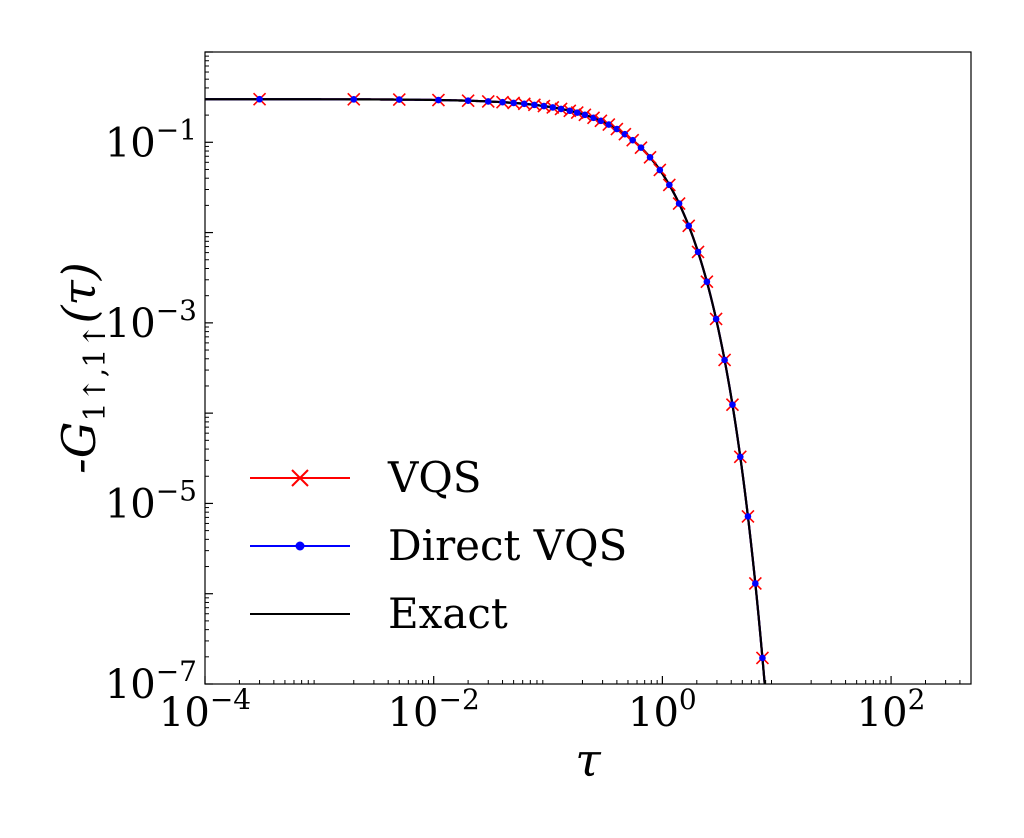  Describe the element at coordinates (151, 320) in the screenshot. I see `y-tick-label: 10⁻³` at that location.